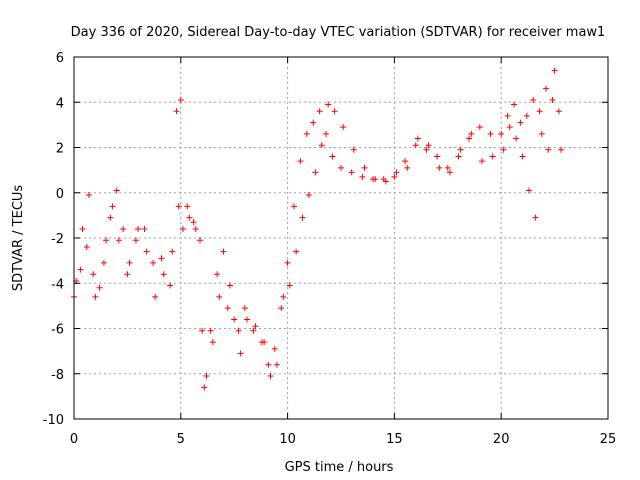 Image resolution: width=640 pixels, height=480 pixels. What do you see at coordinates (57, 284) in the screenshot?
I see `y-tick-label: -4` at bounding box center [57, 284].